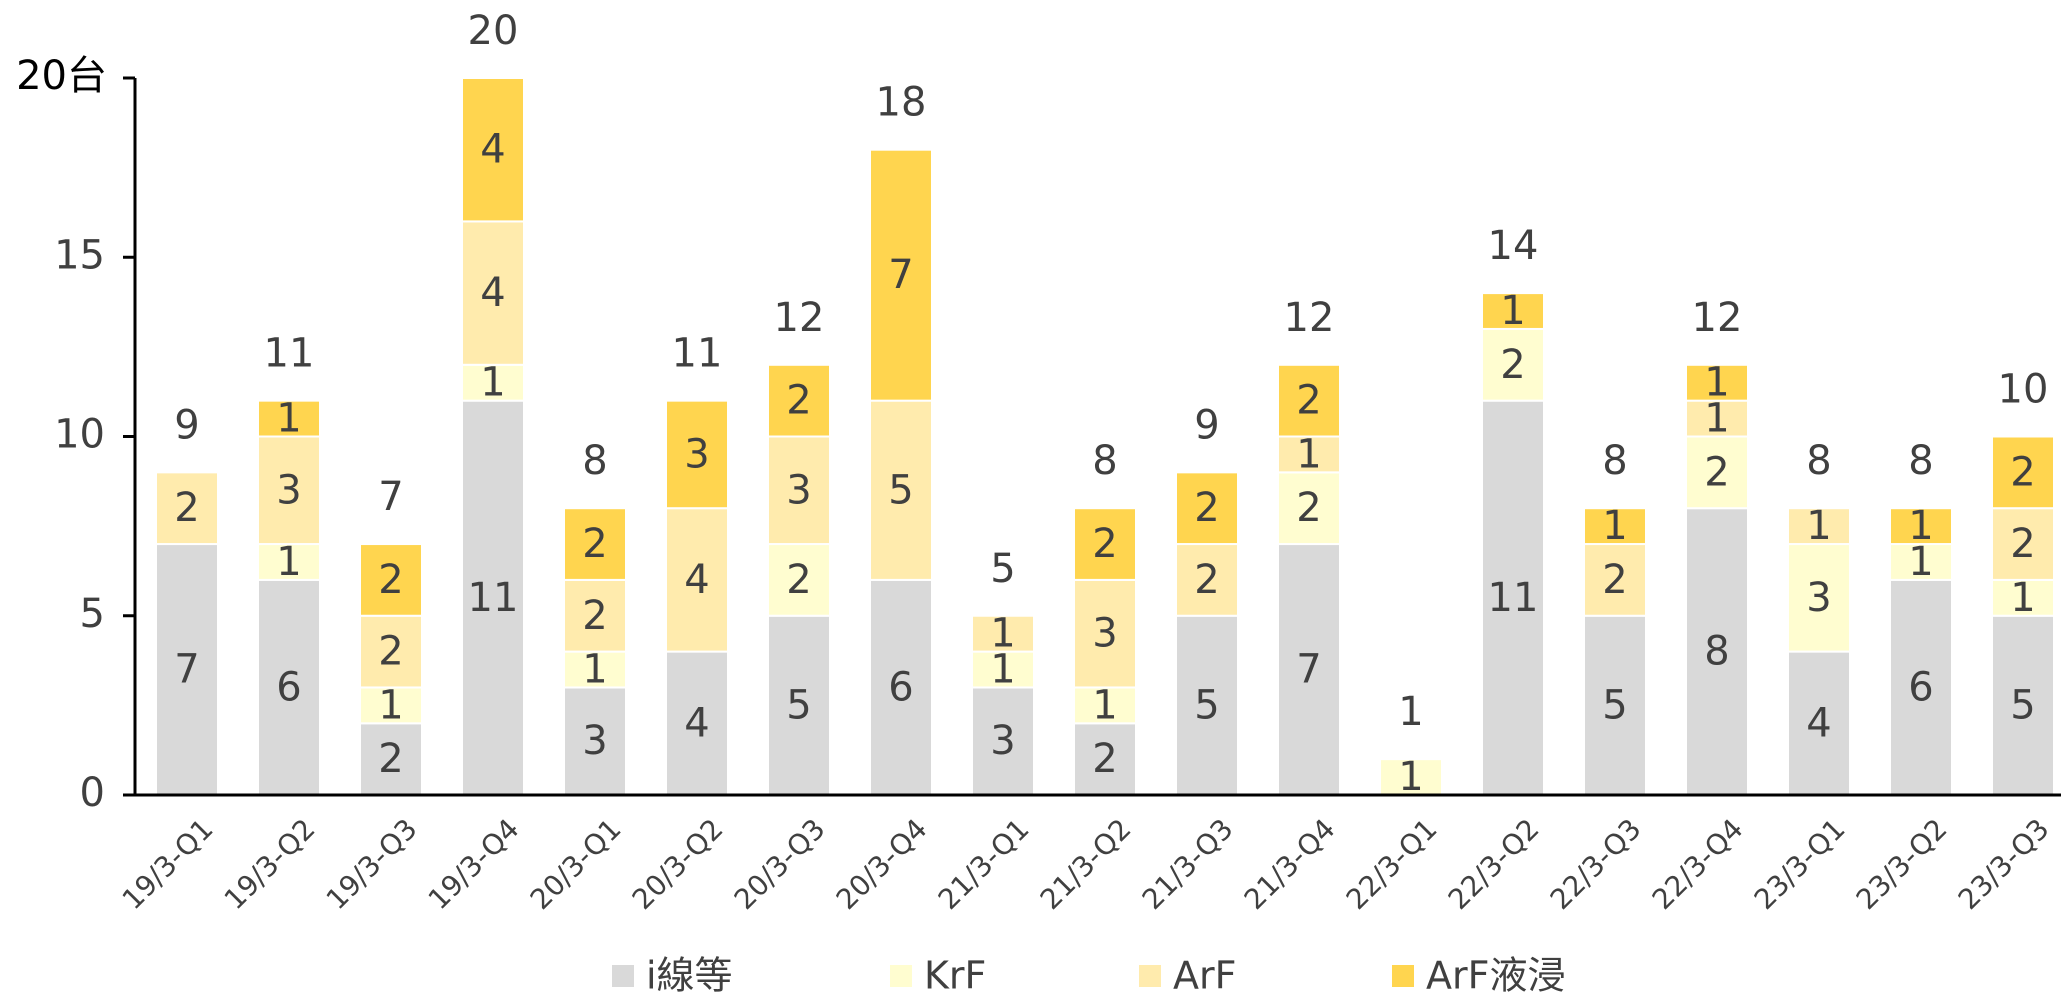 Image resolution: width=2061 pixels, height=998 pixels. Describe the element at coordinates (1086, 864) in the screenshot. I see `x-tick-label: 21/3-Q2` at that location.